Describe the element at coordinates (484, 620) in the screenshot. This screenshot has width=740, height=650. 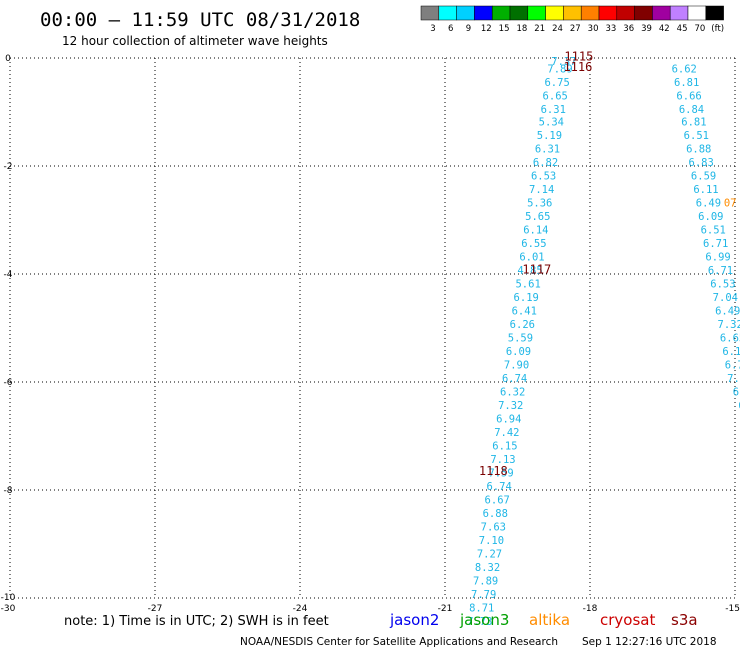
I see `sat-legend-jason3: jason3` at that location.